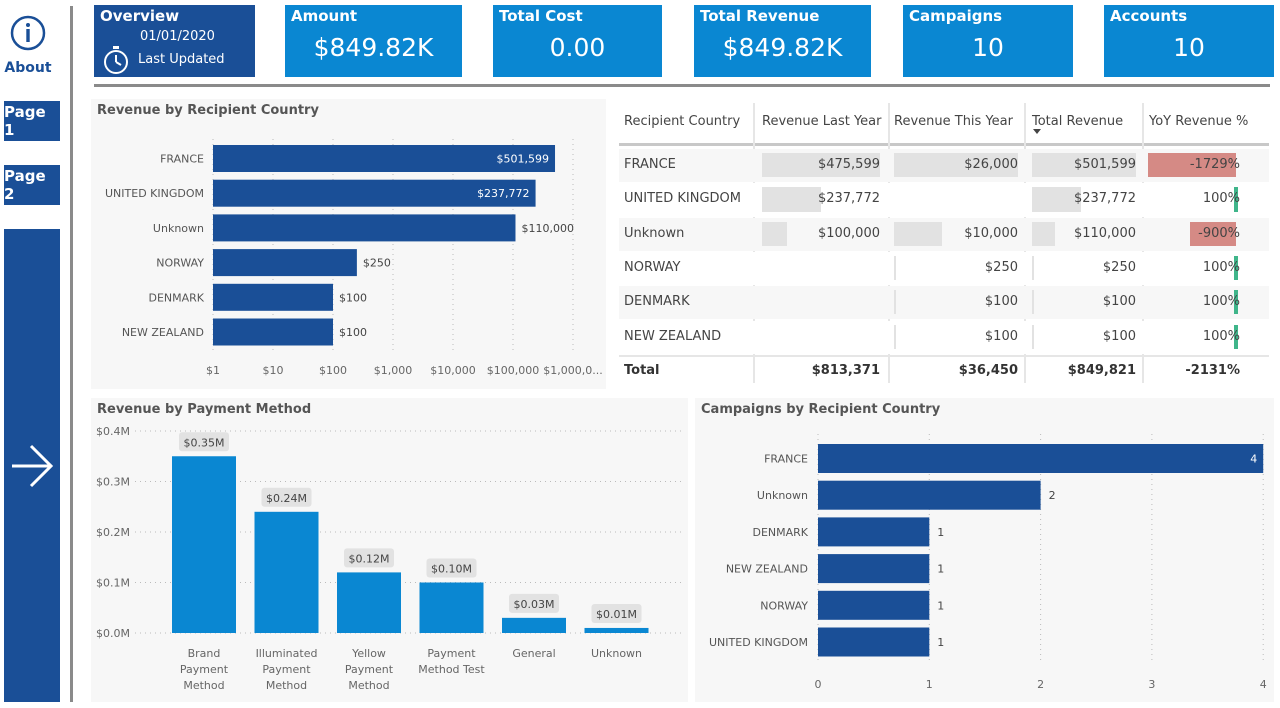 This screenshot has height=708, width=1280. Describe the element at coordinates (822, 121) in the screenshot. I see `column-header: Revenue Last Year` at that location.